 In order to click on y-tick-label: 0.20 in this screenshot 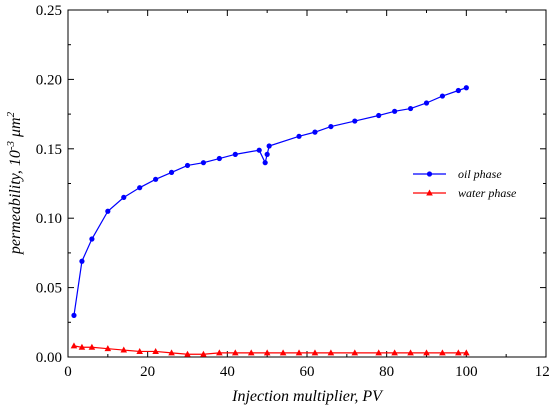, I will do `click(49, 80)`.